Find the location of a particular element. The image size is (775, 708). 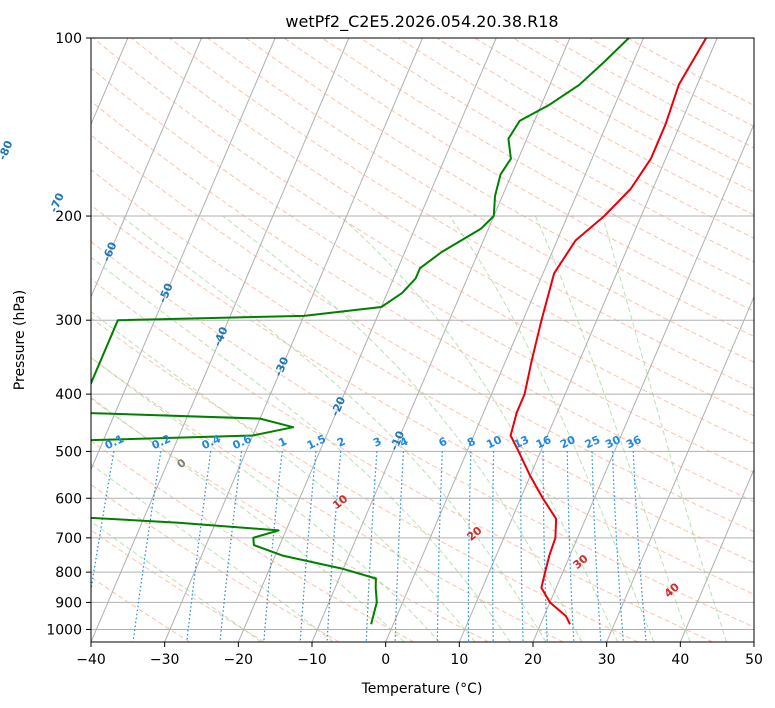

mixing-ratio-label: 0.1 is located at coordinates (114, 442).